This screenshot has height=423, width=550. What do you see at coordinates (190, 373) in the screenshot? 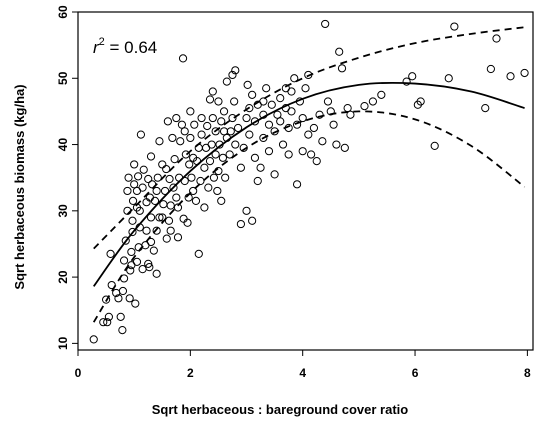
I see `x-tick-label: 2` at bounding box center [190, 373].